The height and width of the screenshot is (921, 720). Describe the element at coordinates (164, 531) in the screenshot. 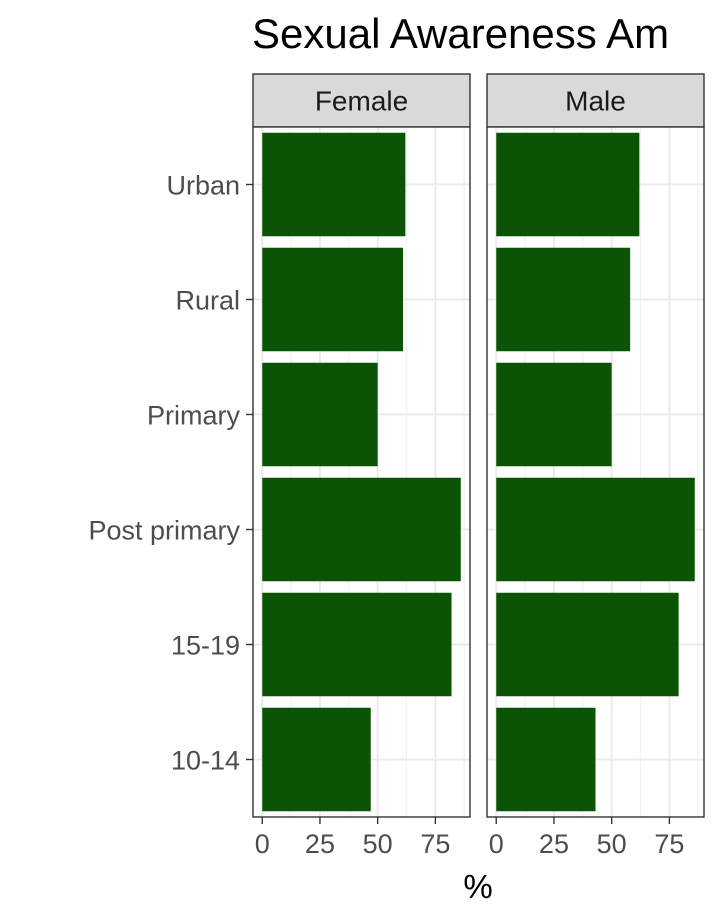

I see `y-tick-label-post-primary: Post primary` at that location.